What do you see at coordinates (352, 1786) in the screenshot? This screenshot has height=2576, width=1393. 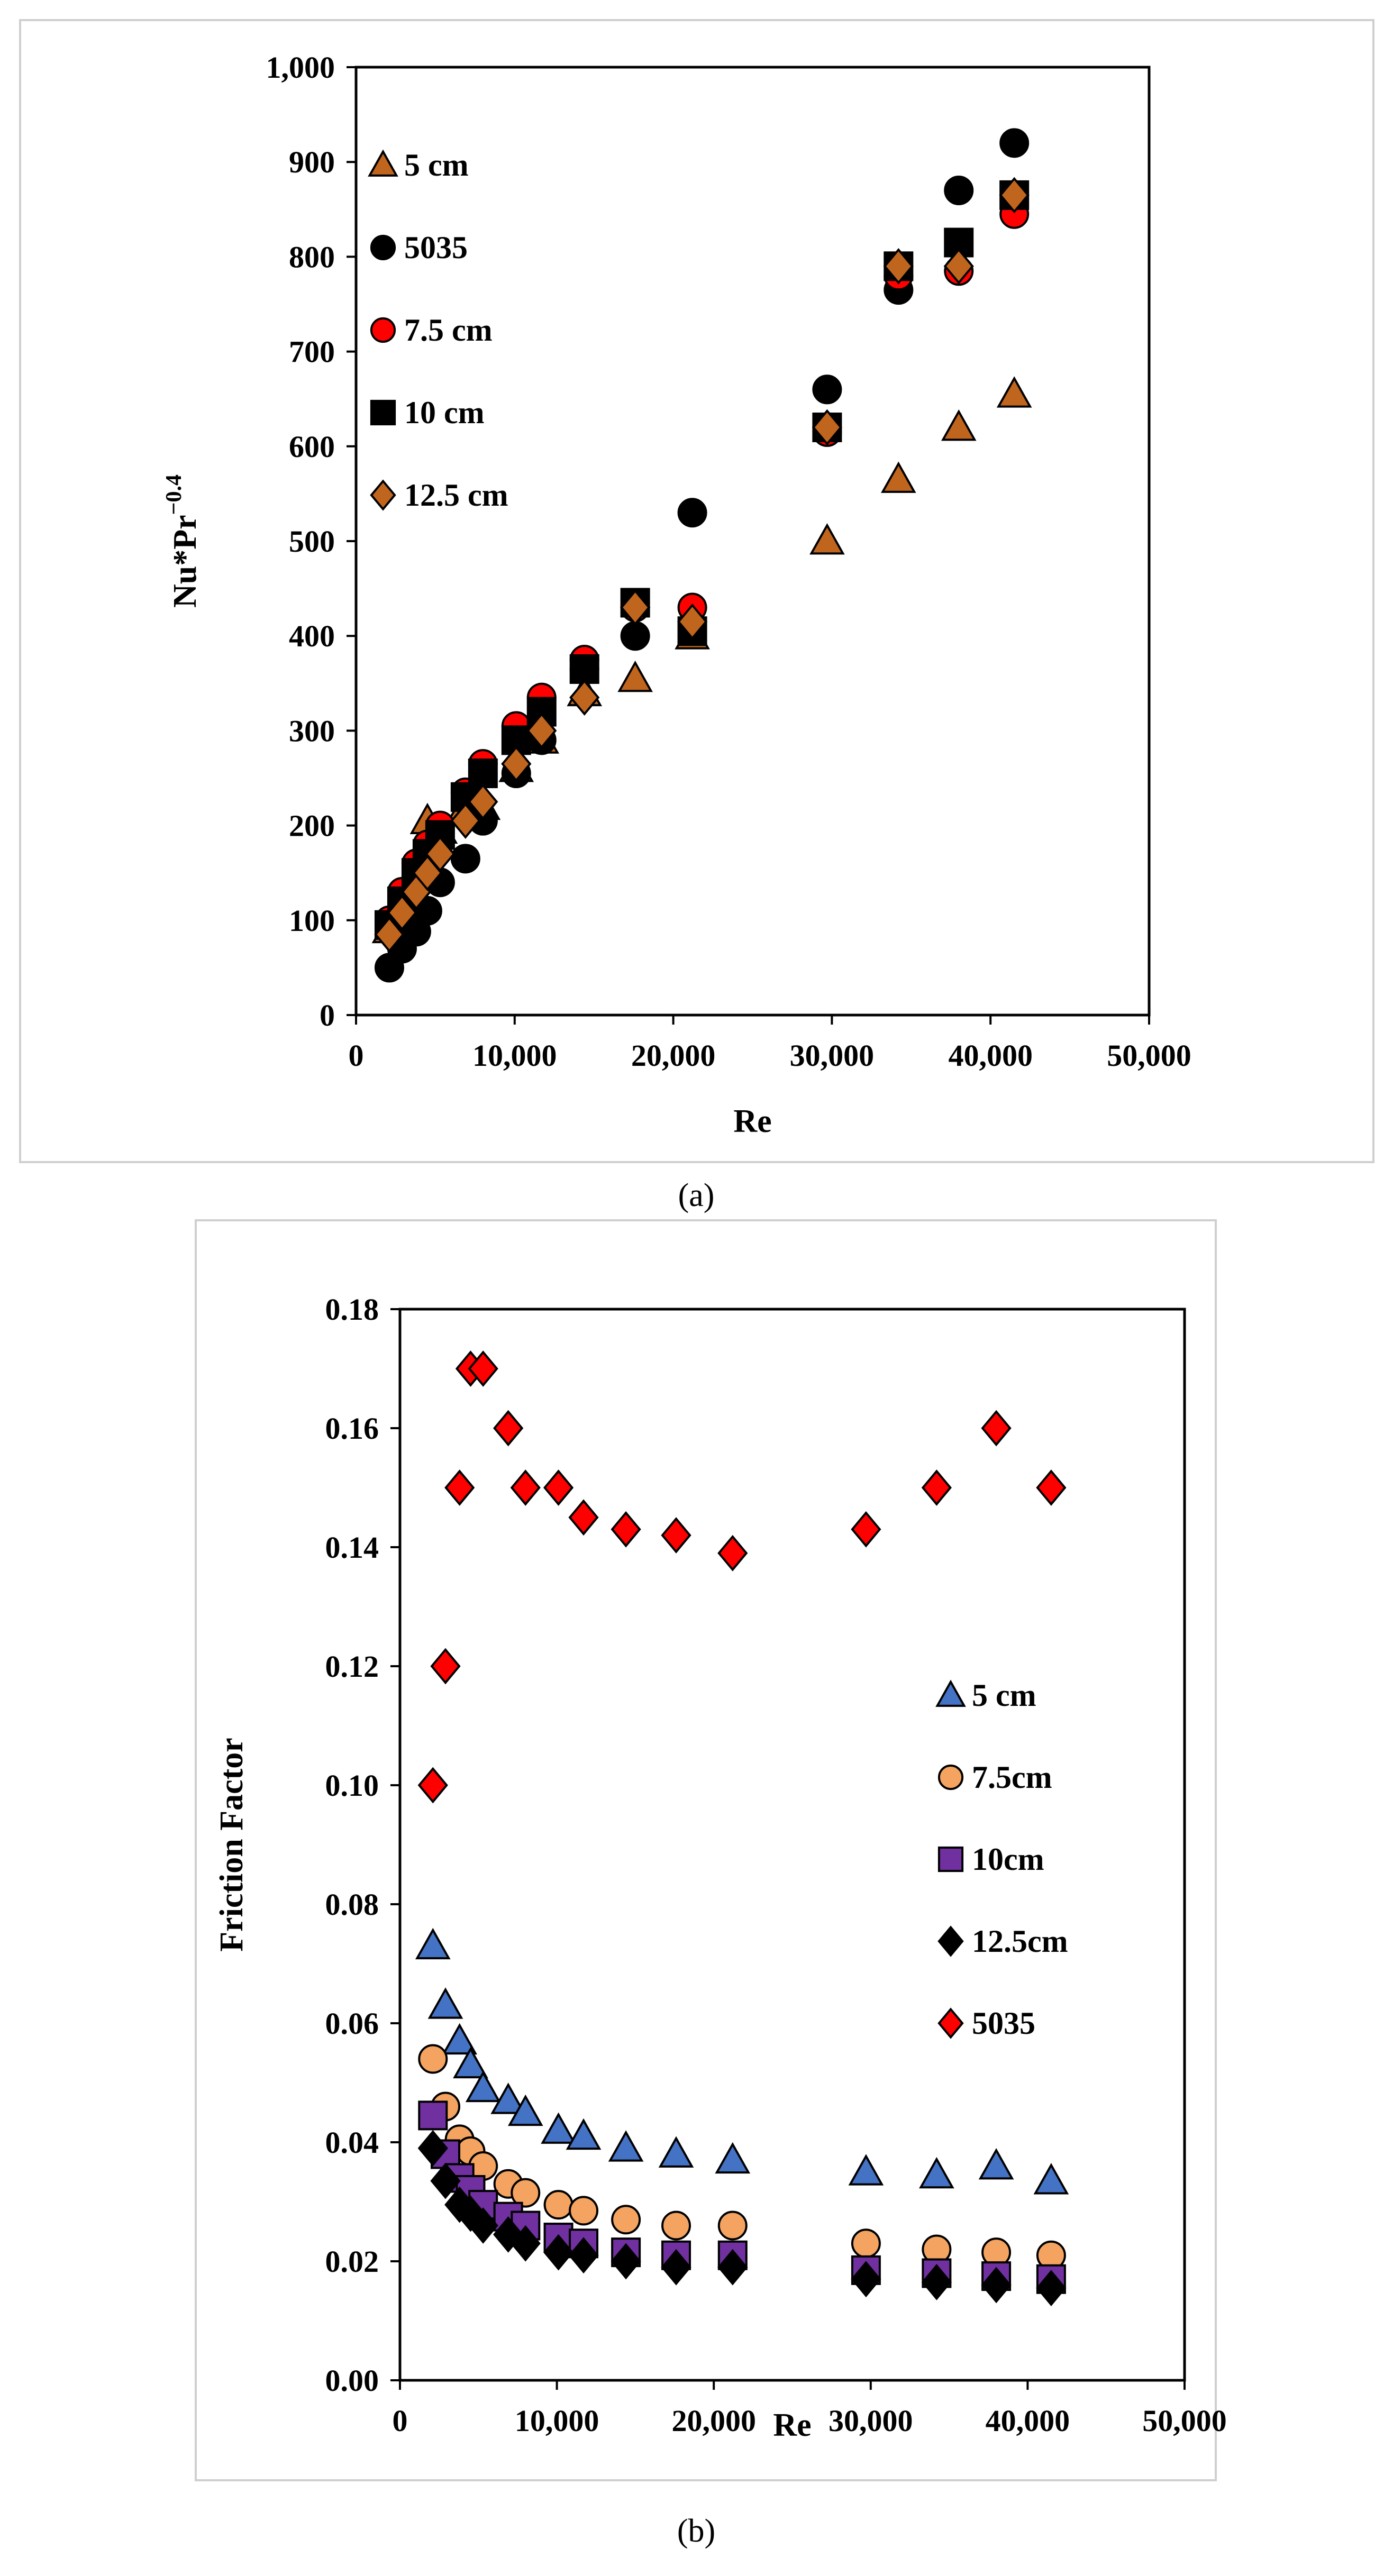 I see `chart-b-y-tick-label: 0.10` at bounding box center [352, 1786].